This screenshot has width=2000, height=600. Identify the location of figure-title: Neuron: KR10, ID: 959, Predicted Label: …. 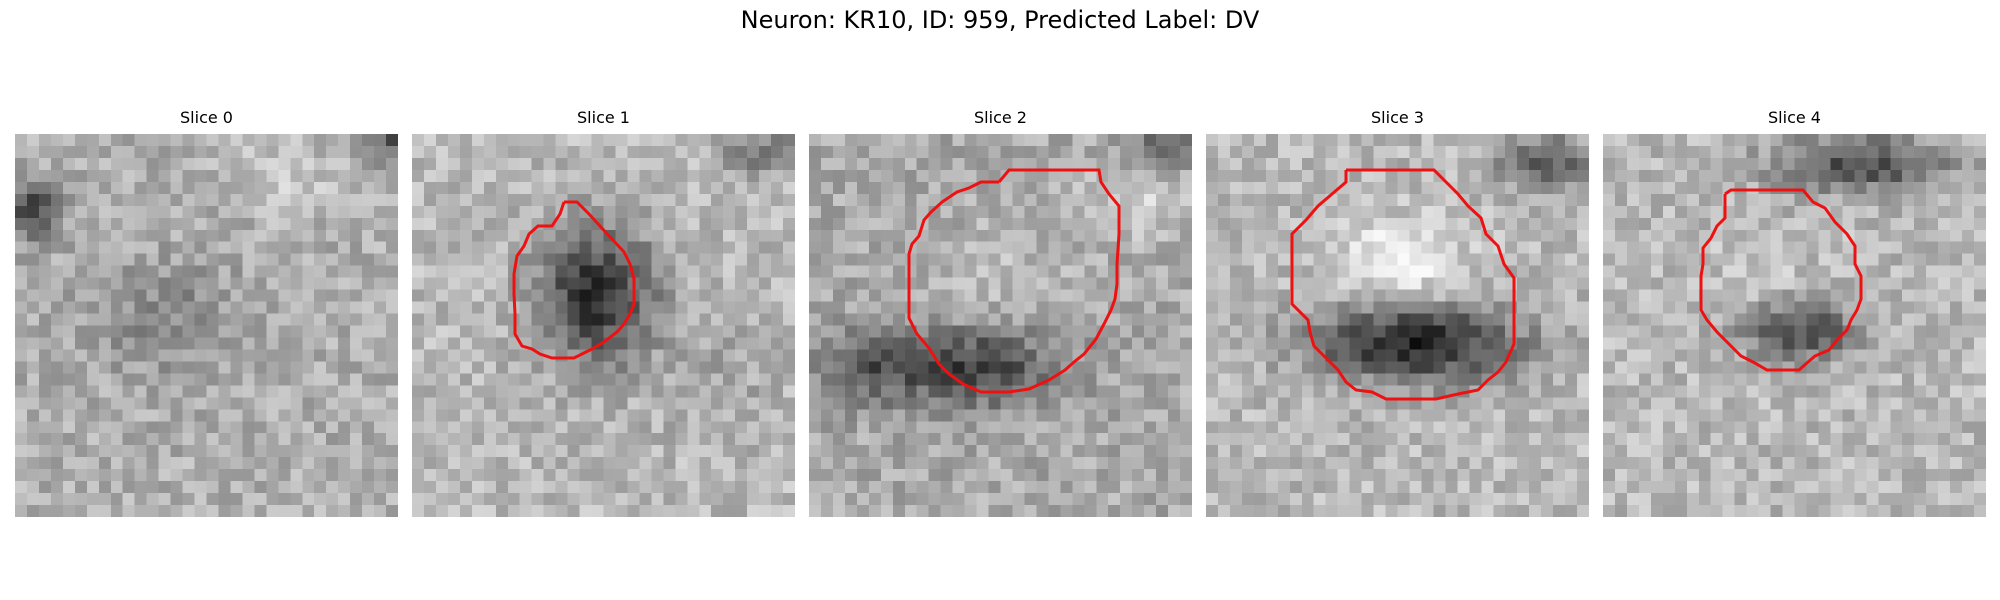
(1000, 20).